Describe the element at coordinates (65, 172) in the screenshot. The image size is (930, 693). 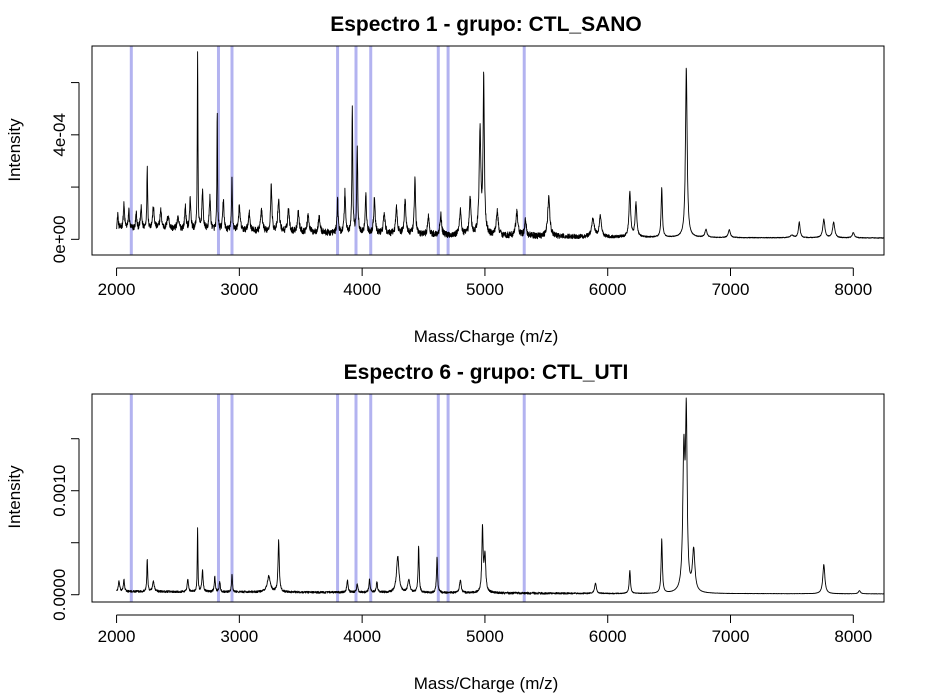
I see `y-axis: 0e+00 4e-04` at that location.